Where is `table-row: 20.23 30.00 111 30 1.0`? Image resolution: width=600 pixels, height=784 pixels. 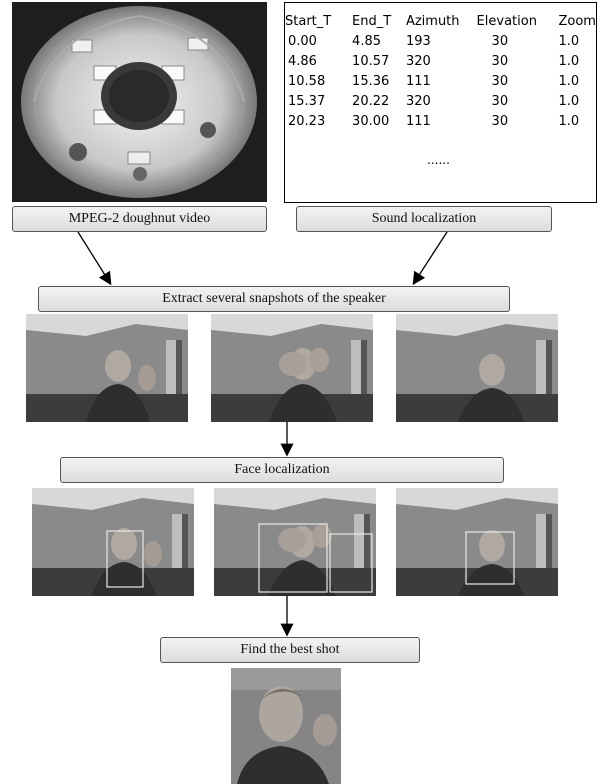 table-row: 20.23 30.00 111 30 1.0 is located at coordinates (440, 121).